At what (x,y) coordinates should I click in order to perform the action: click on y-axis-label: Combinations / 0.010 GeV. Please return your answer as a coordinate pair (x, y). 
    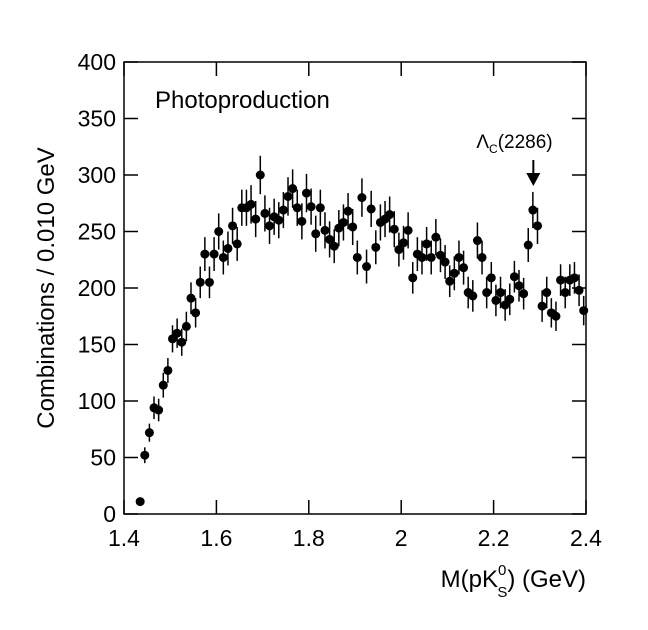
    Looking at the image, I should click on (46, 288).